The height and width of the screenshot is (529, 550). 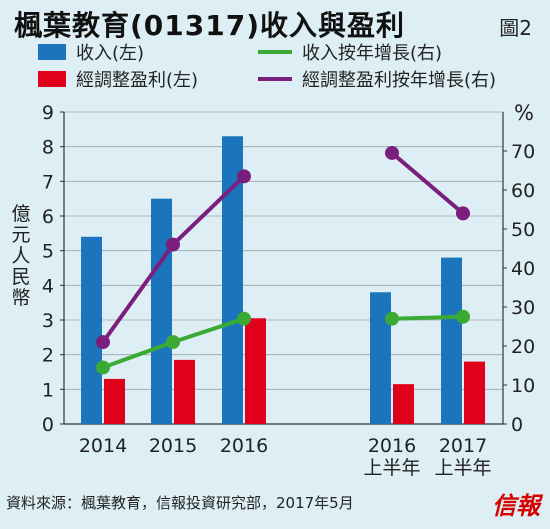 I want to click on legend-label: 經調整盈利(左), so click(x=137, y=80).